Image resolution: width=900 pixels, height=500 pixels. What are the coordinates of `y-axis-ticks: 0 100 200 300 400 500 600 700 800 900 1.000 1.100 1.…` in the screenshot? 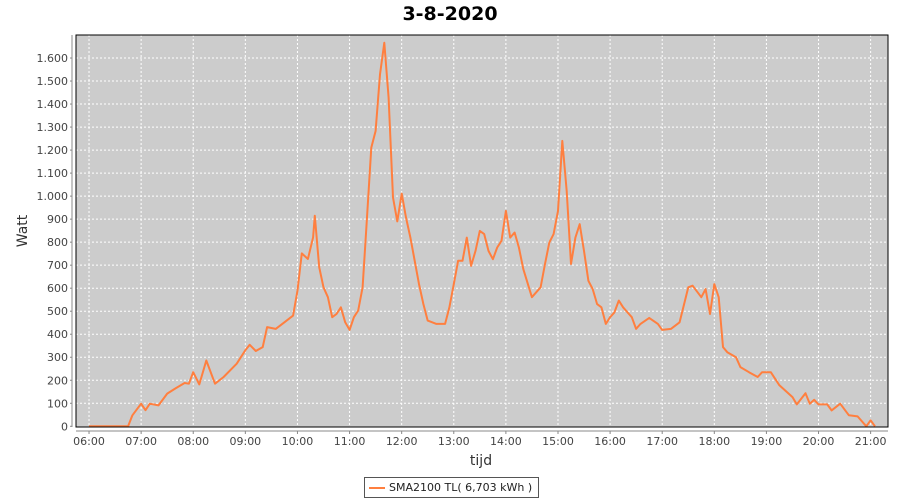 It's located at (55, 234).